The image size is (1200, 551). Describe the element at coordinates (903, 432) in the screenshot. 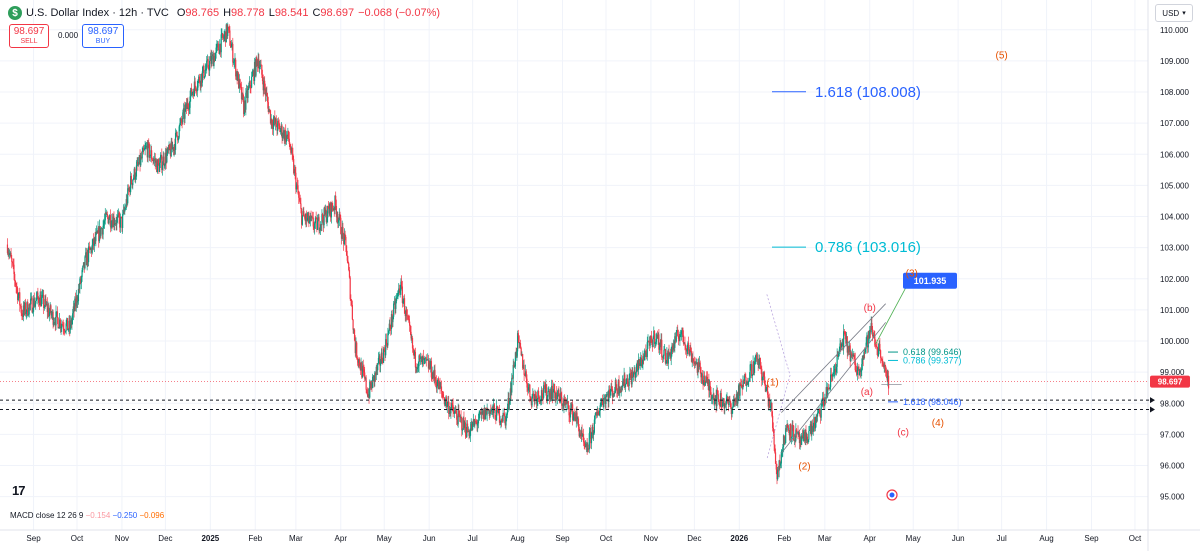

I see `wave-label: (c)` at that location.